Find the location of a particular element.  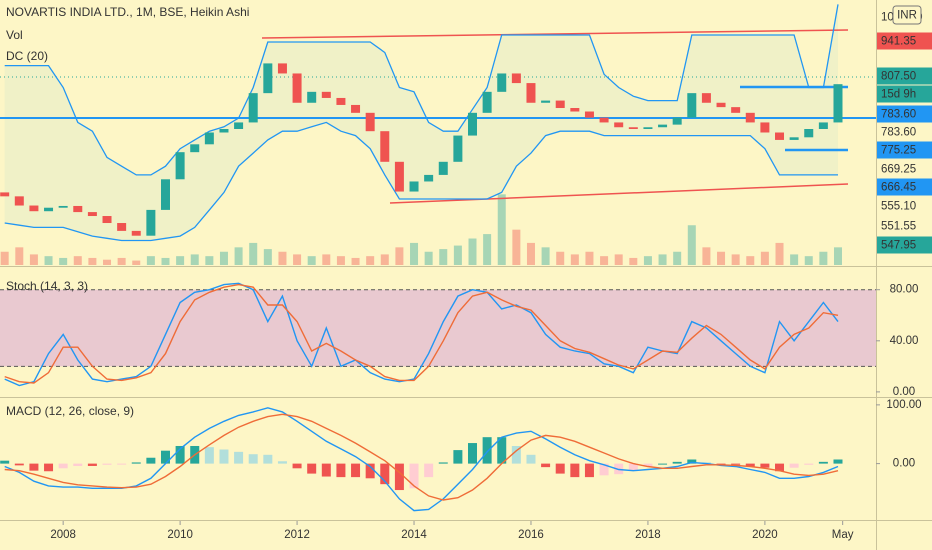

indicator-label: Vol is located at coordinates (14, 35).